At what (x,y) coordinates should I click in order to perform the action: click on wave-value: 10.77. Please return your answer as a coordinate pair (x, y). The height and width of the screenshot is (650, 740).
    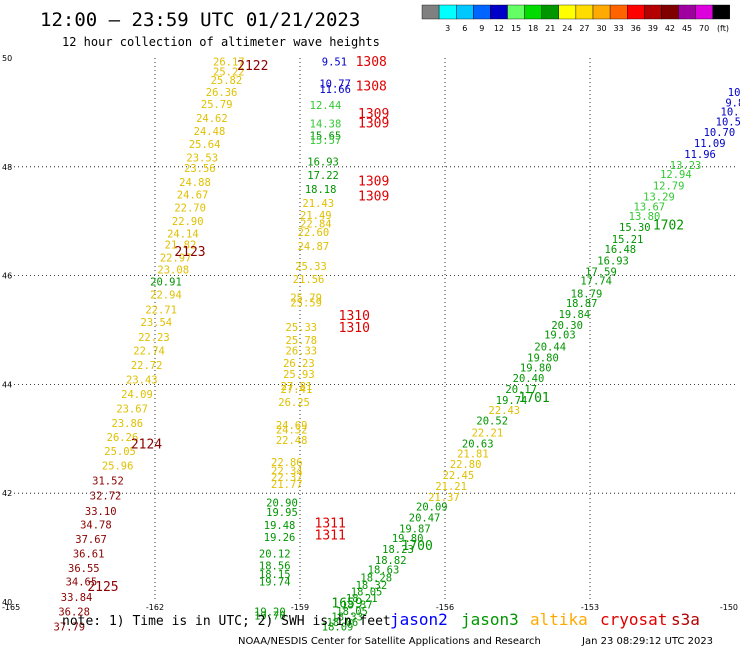
    Looking at the image, I should click on (335, 84).